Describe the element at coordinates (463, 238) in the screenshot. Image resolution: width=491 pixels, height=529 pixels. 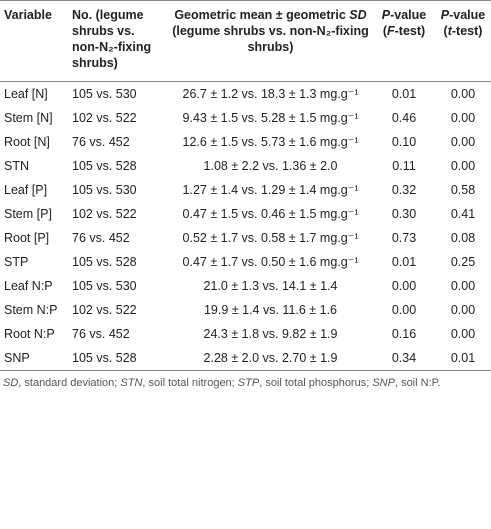
I see `table-cell: 0.08` at that location.